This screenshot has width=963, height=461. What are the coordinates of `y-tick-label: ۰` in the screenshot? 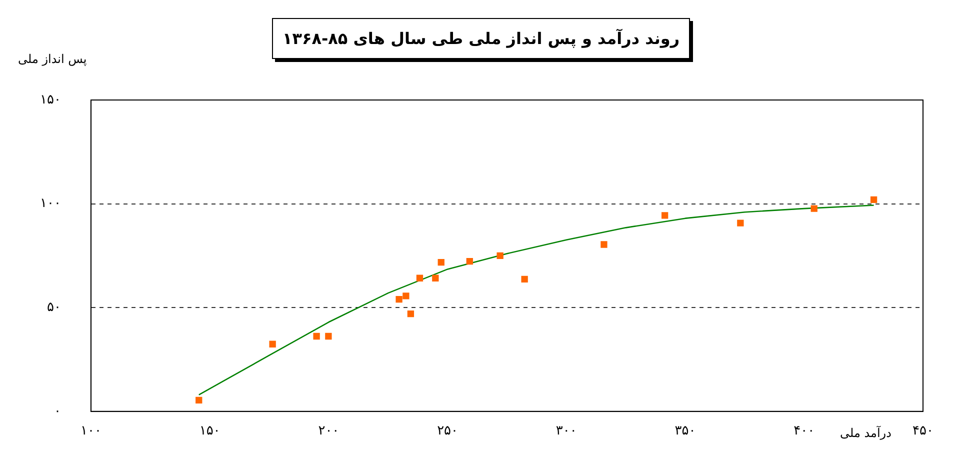 It's located at (57, 411).